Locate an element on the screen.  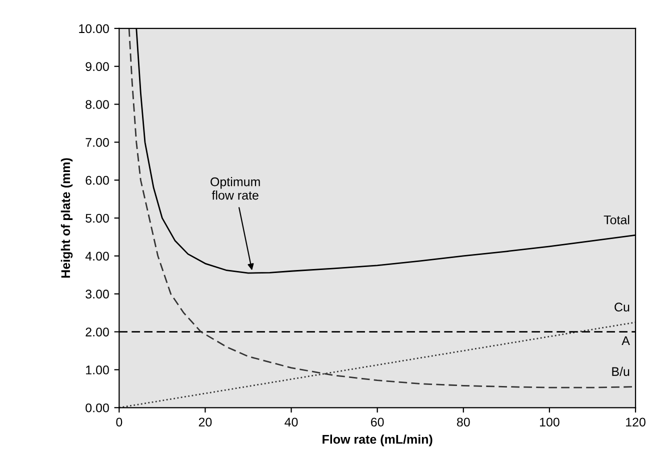
y-tick-label: 6.00 is located at coordinates (97, 180).